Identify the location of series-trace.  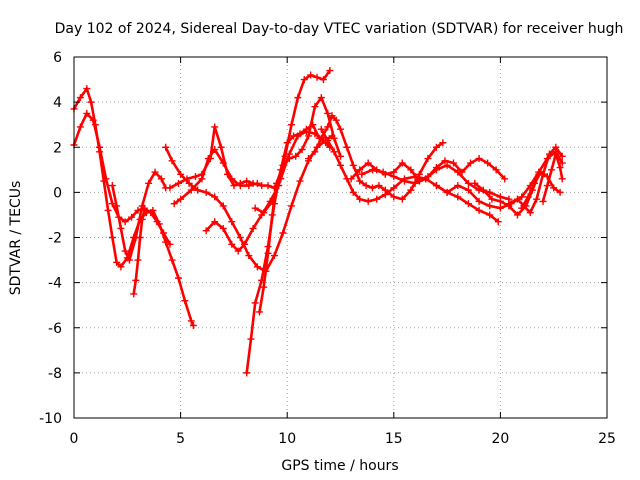
(122, 179).